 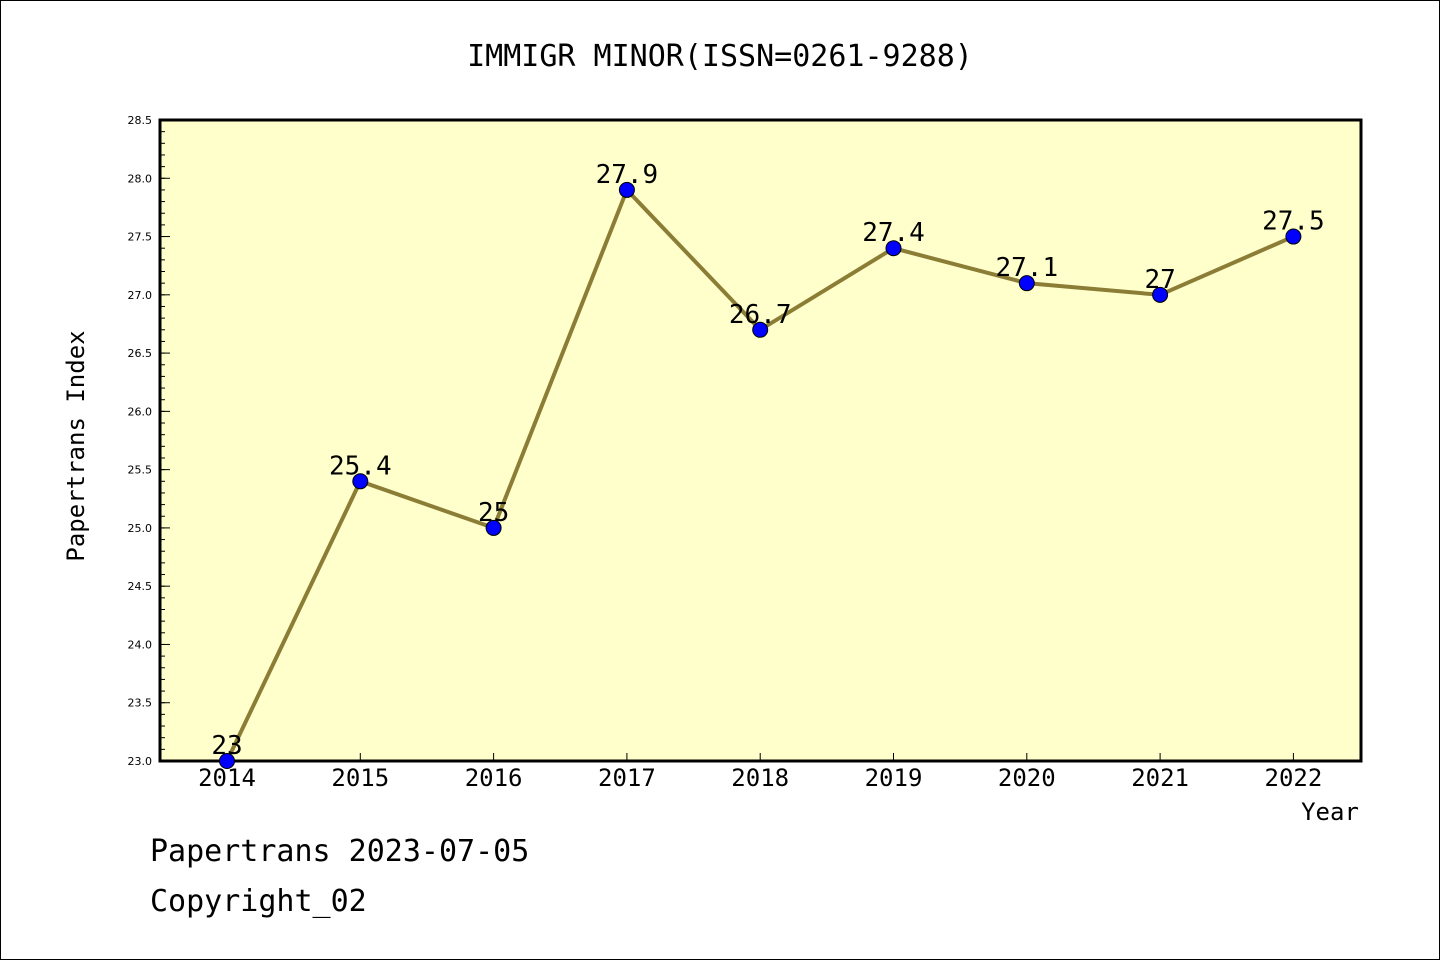 What do you see at coordinates (627, 175) in the screenshot?
I see `data-label: 27.9` at bounding box center [627, 175].